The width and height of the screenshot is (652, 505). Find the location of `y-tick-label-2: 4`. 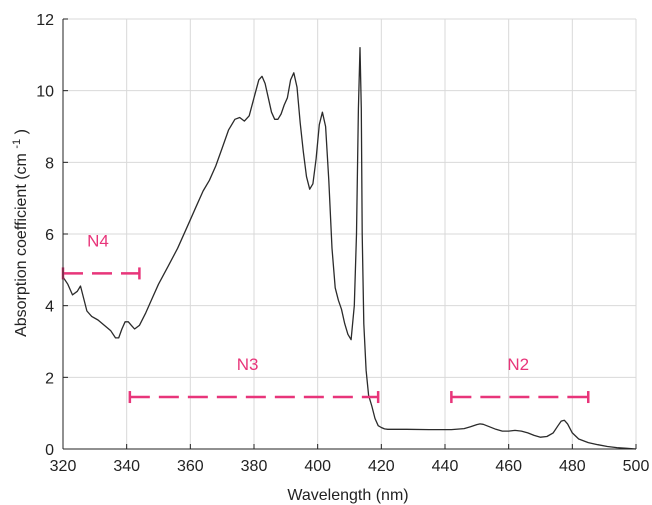

y-tick-label-2: 4 is located at coordinates (49, 307).